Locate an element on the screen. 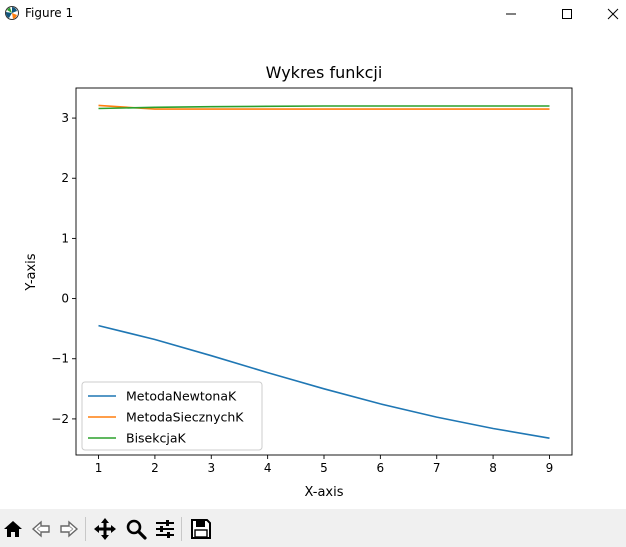 The height and width of the screenshot is (547, 626). y-tick-label: 1 is located at coordinates (65, 238).